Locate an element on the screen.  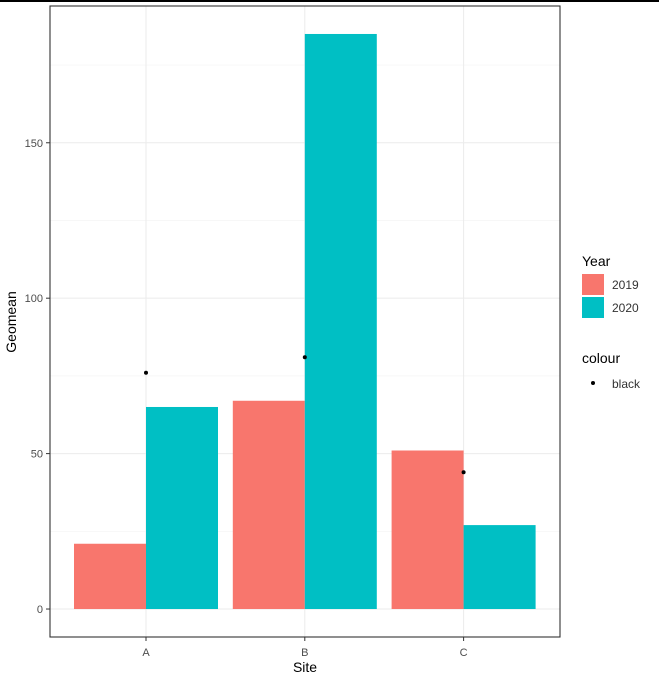
x-tick-label: B is located at coordinates (304, 653).